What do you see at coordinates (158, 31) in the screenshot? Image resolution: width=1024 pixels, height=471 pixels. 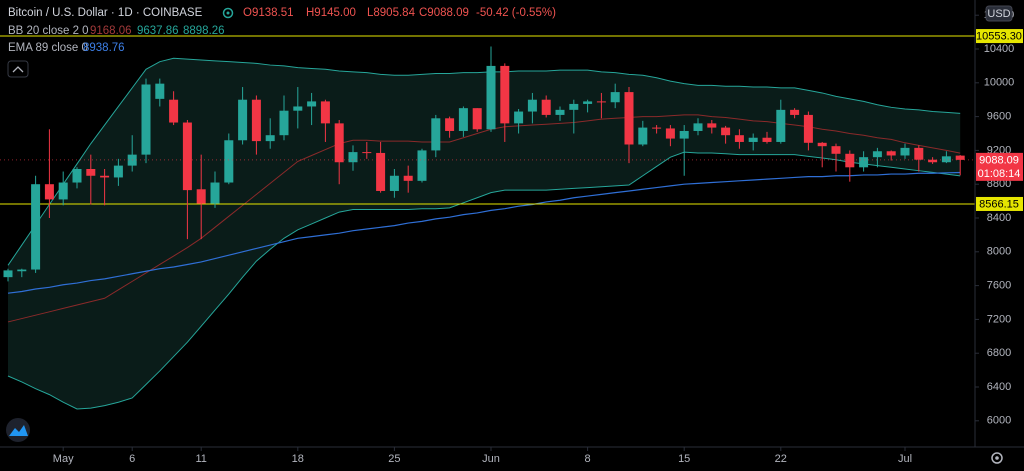 I see `bb-upper-value: 9637.86` at bounding box center [158, 31].